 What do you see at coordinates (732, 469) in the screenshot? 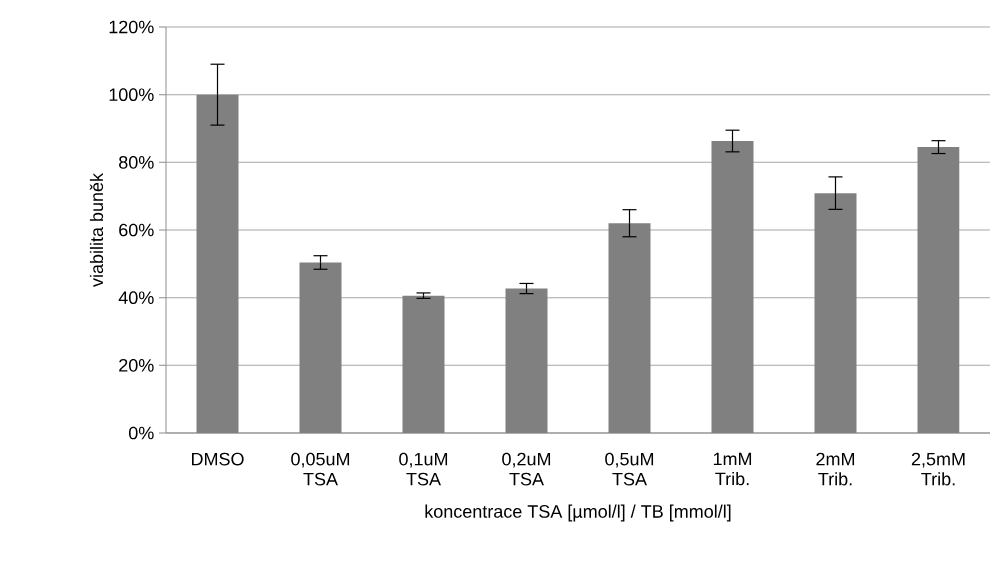
I see `x-tick-label: 1mM Trib.` at bounding box center [732, 469].